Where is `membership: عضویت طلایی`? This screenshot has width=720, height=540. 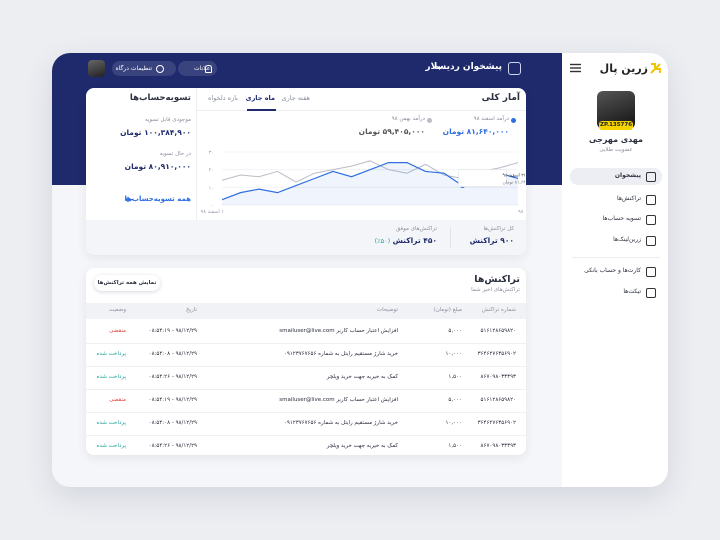
membership: عضویت طلایی is located at coordinates (616, 150).